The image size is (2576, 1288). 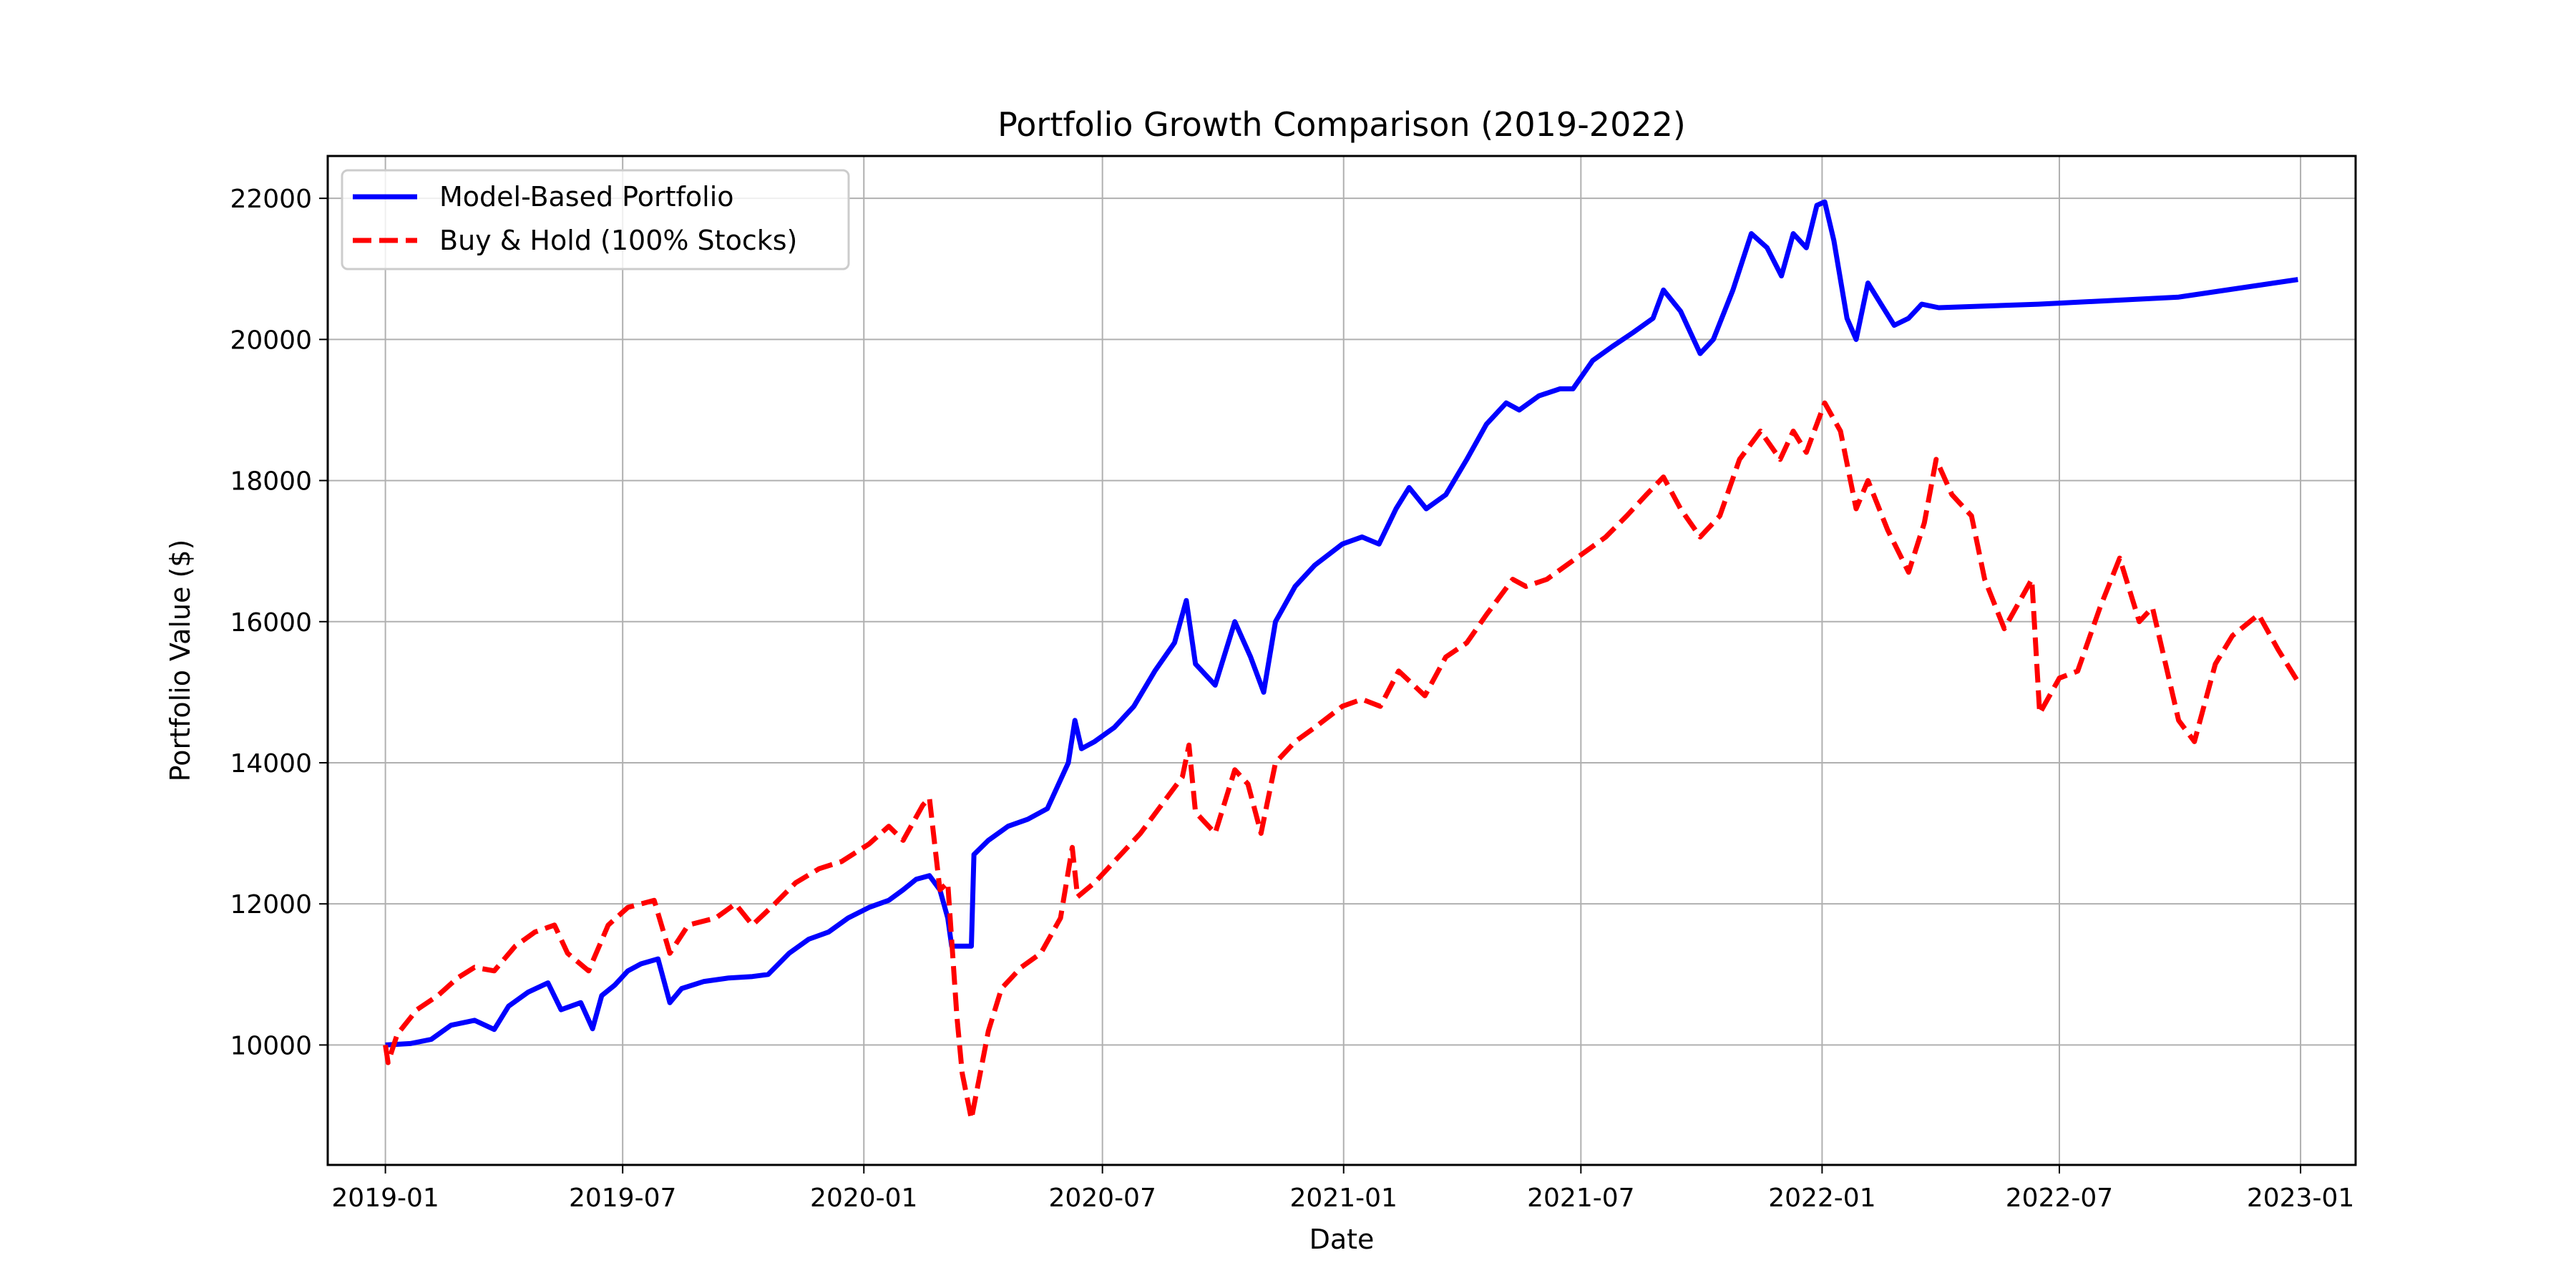 What do you see at coordinates (271, 764) in the screenshot?
I see `y-tick-label: 14000` at bounding box center [271, 764].